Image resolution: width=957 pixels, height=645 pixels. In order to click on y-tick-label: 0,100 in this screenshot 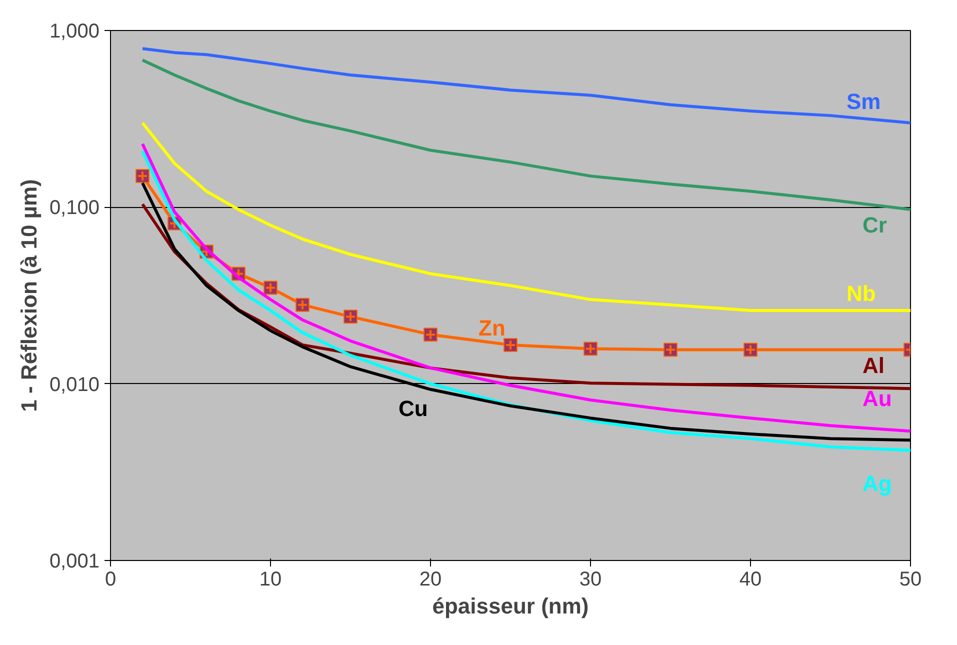, I will do `click(74, 208)`.